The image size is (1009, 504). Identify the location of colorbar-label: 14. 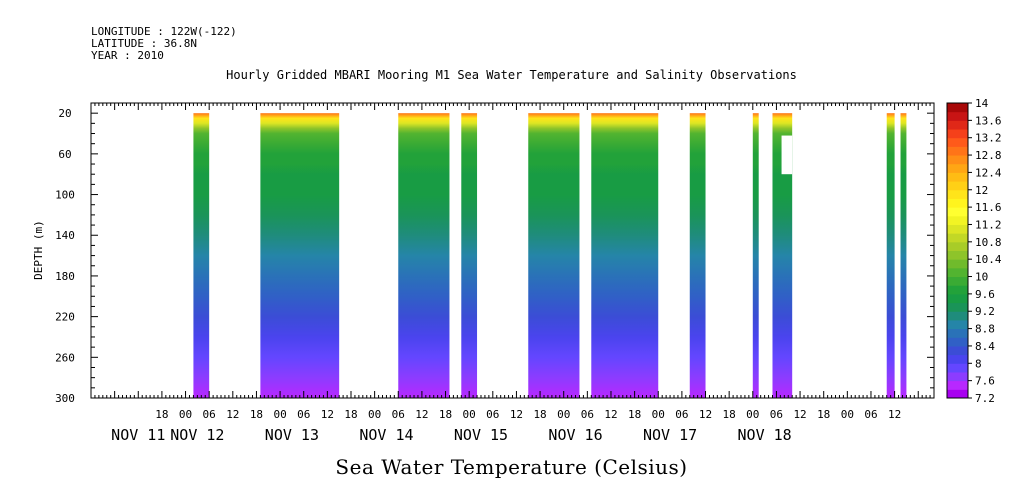
(982, 103).